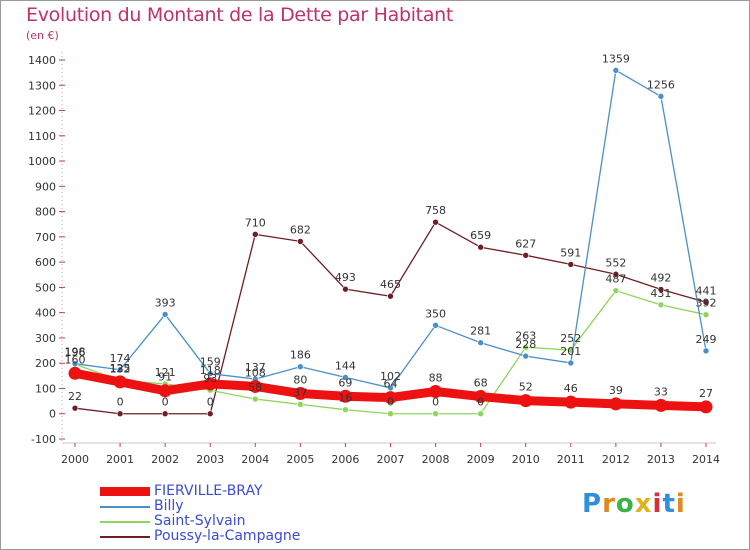 The image size is (750, 550). What do you see at coordinates (661, 391) in the screenshot?
I see `data-label: 33` at bounding box center [661, 391].